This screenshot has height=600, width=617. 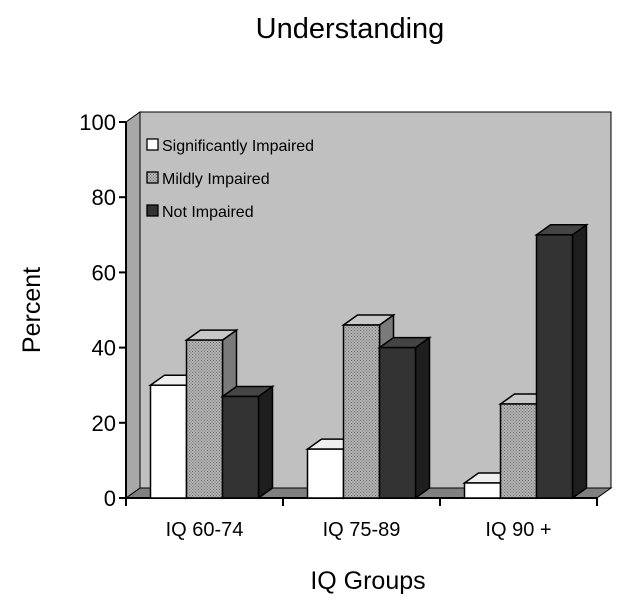 What do you see at coordinates (110, 498) in the screenshot?
I see `y-tick-label: 0` at bounding box center [110, 498].